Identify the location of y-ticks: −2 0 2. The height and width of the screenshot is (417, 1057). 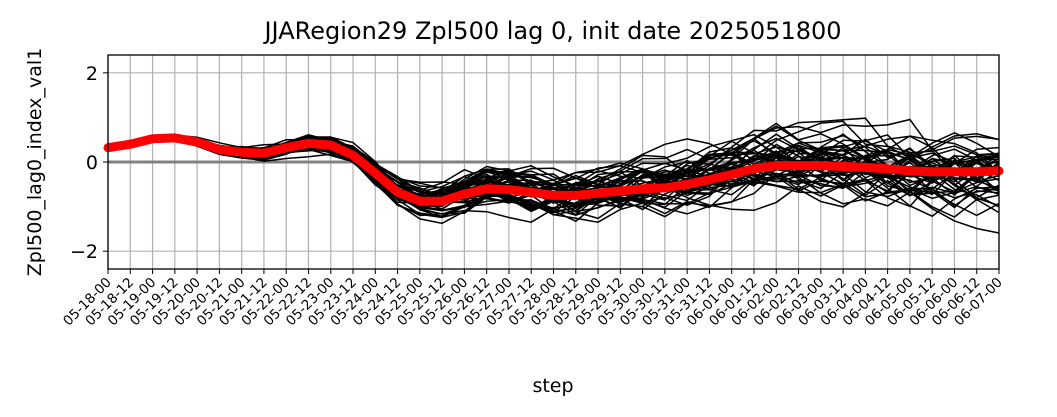
(89, 163).